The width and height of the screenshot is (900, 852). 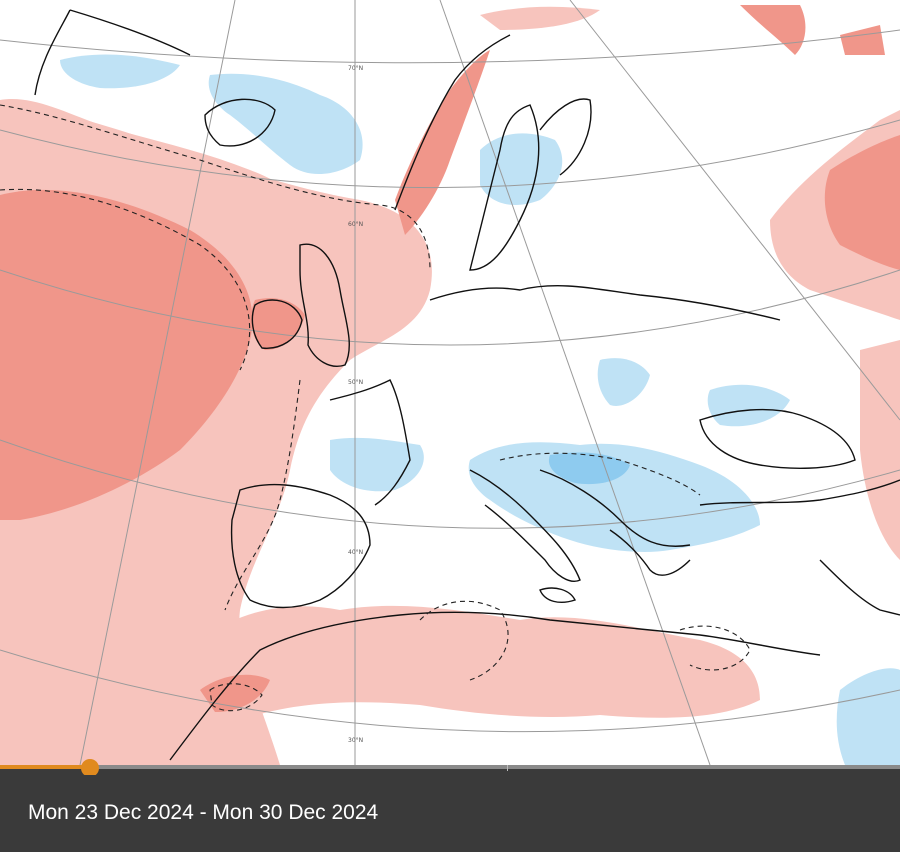 I want to click on cold-anomaly-balkans, so click(x=614, y=497).